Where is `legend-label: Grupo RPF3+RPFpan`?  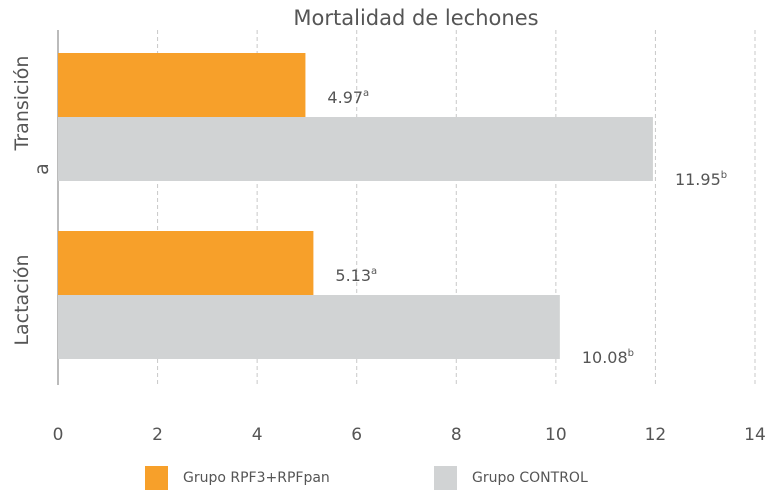 legend-label: Grupo RPF3+RPFpan is located at coordinates (256, 478).